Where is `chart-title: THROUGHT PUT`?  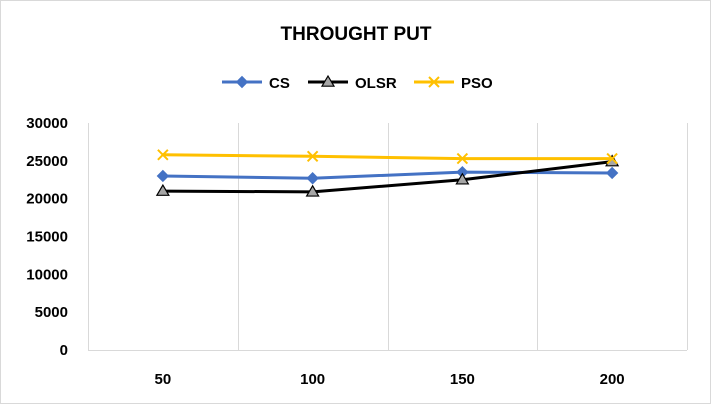 chart-title: THROUGHT PUT is located at coordinates (356, 34).